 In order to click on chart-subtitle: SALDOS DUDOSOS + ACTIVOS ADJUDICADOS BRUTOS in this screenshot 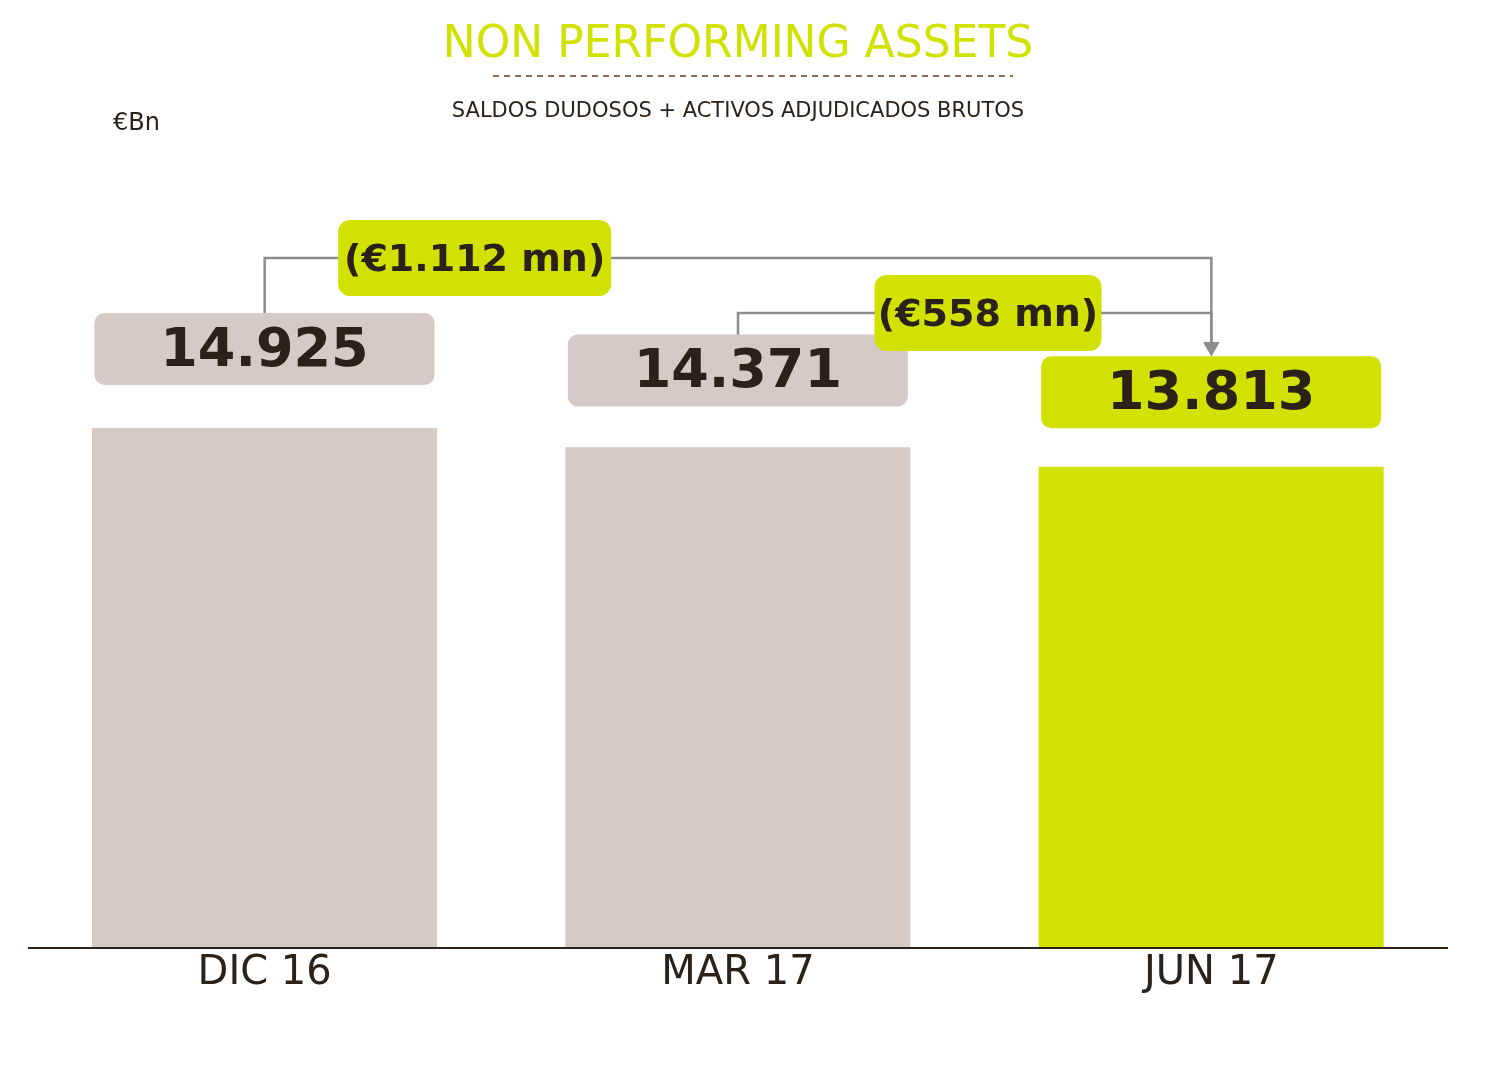, I will do `click(738, 110)`.